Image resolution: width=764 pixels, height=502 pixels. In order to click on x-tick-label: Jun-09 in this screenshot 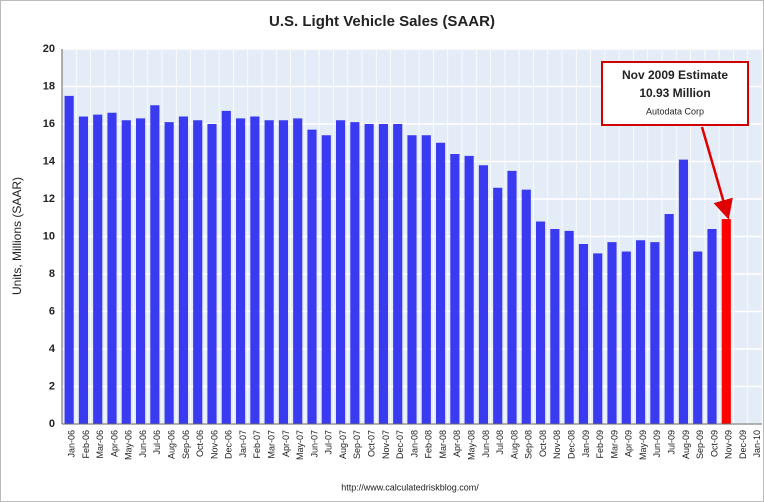, I will do `click(657, 444)`.